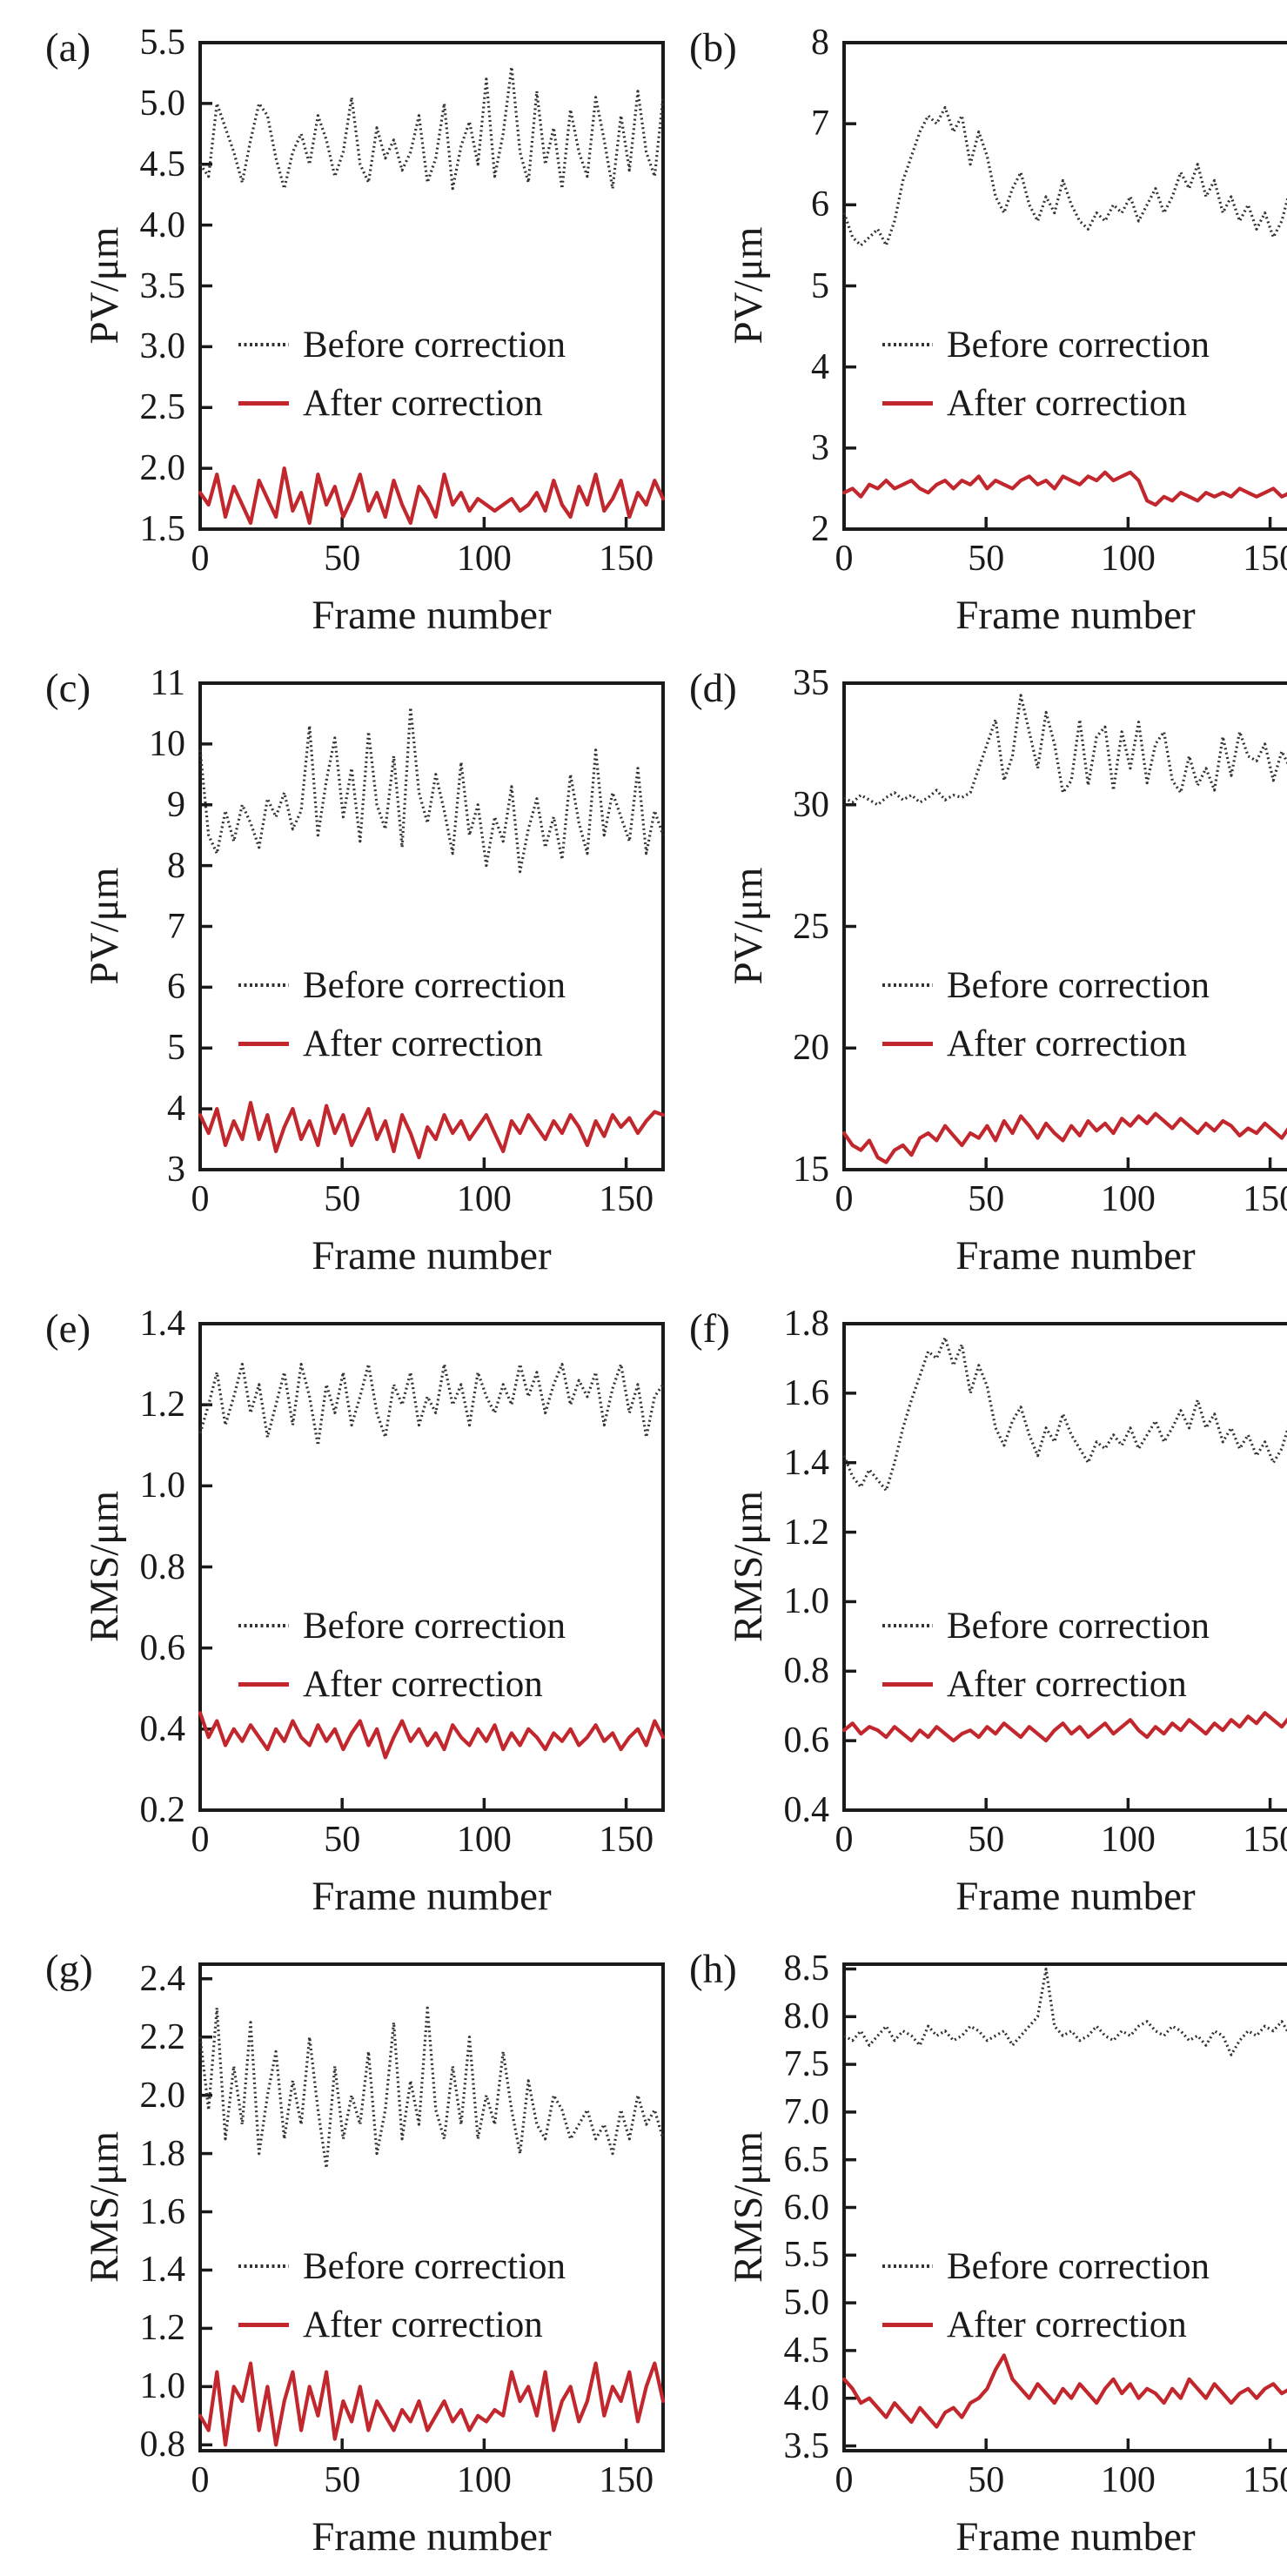 The width and height of the screenshot is (1287, 2576). I want to click on y-tick-label: 0.4, so click(807, 1810).